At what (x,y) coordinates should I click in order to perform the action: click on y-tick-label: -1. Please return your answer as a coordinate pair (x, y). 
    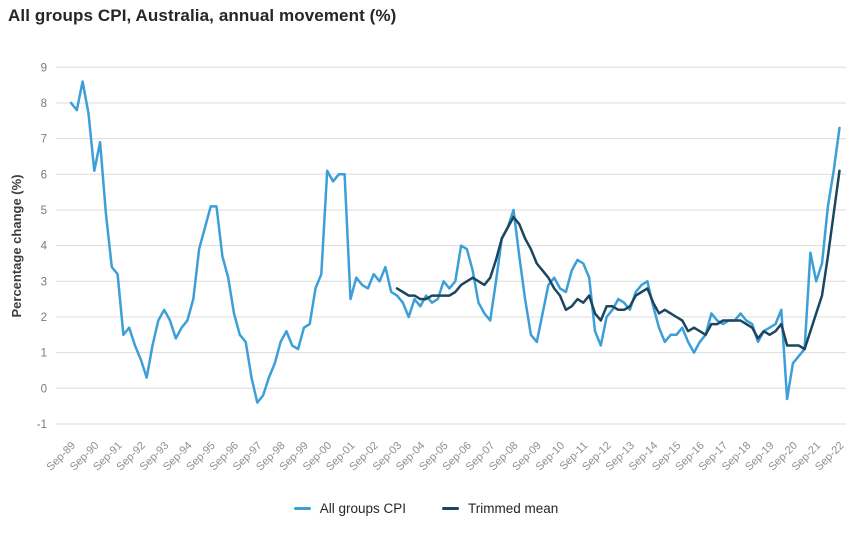
    Looking at the image, I should click on (42, 425).